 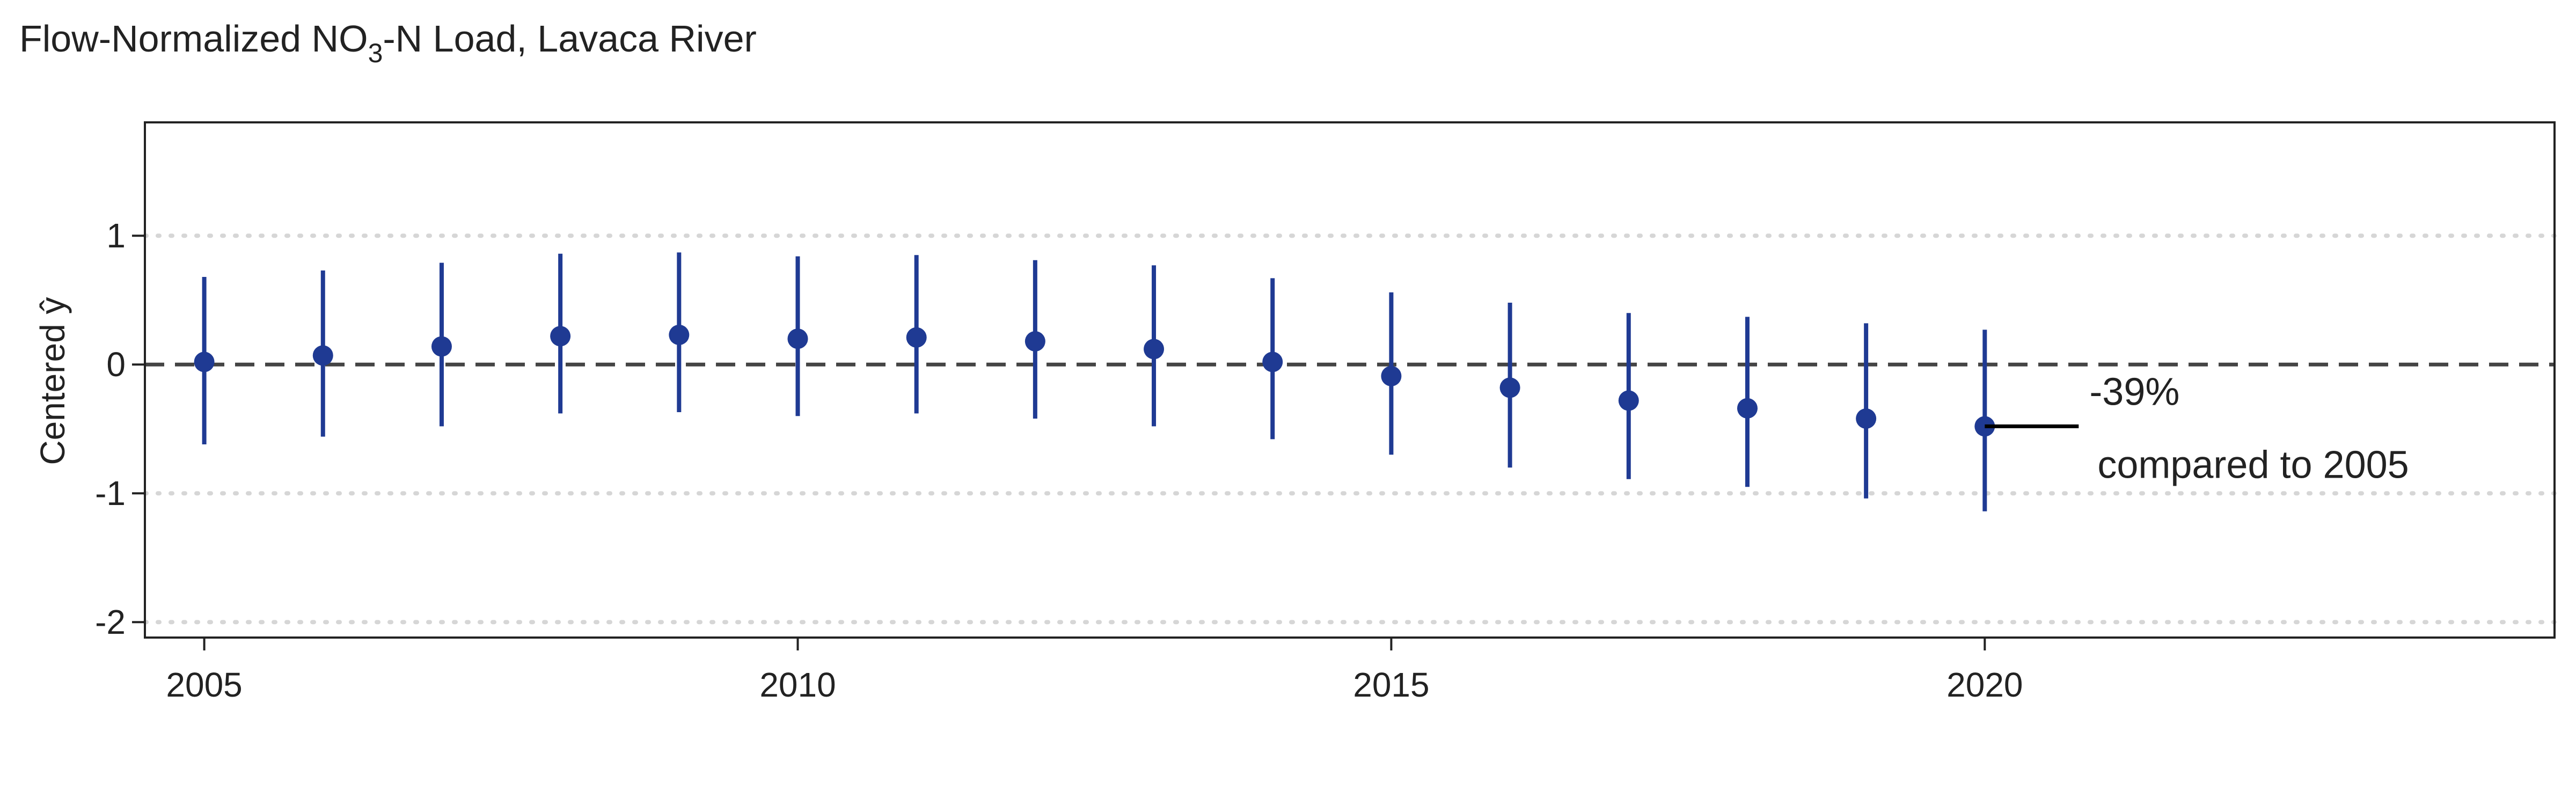 I want to click on y-axis-label: Centered ŷ, so click(x=52, y=381).